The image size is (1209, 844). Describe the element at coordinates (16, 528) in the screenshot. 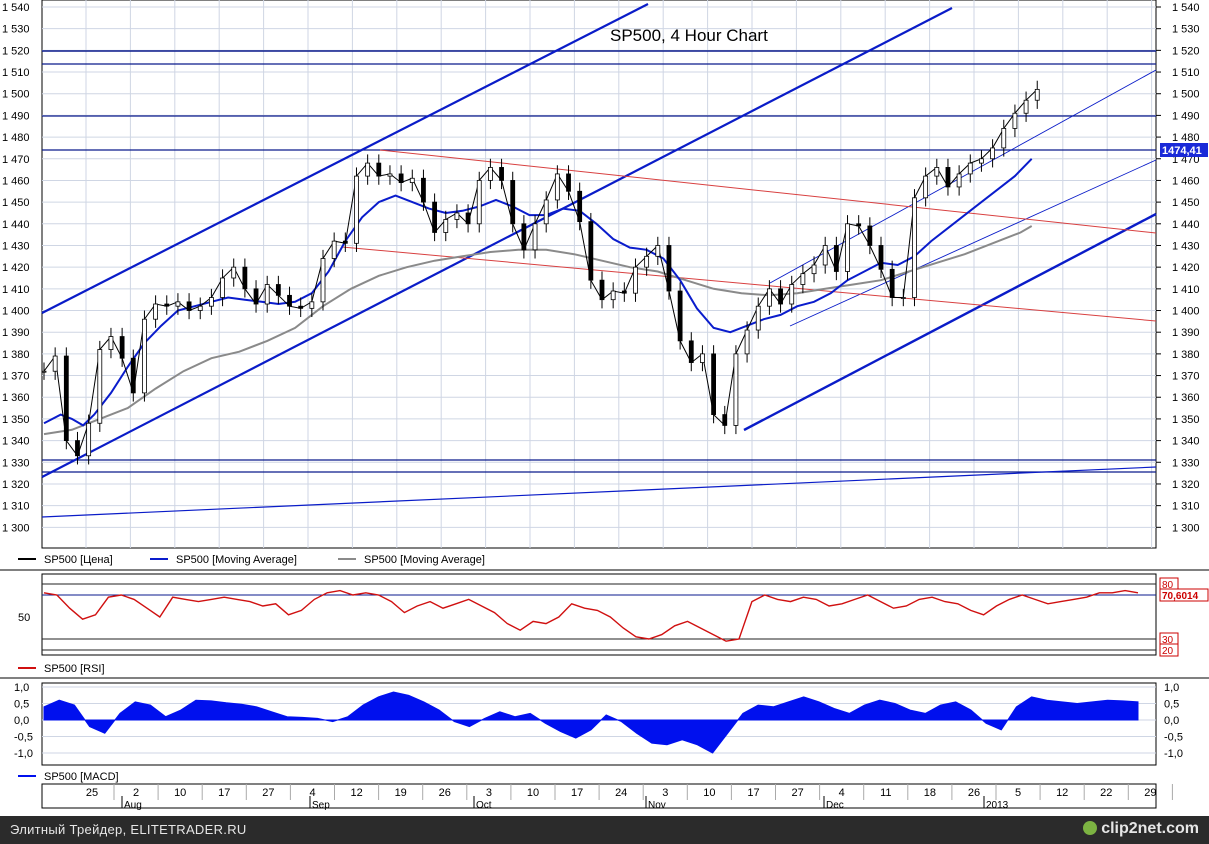

I see `price-axis-left-label: 1 300` at that location.